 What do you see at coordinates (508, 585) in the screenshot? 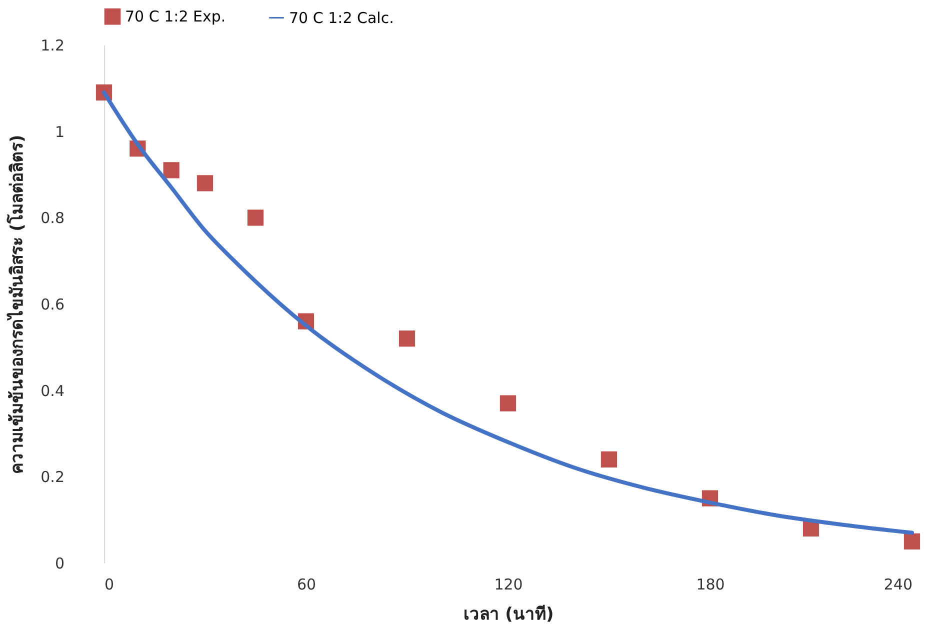
I see `x-tick-label: 120` at bounding box center [508, 585].